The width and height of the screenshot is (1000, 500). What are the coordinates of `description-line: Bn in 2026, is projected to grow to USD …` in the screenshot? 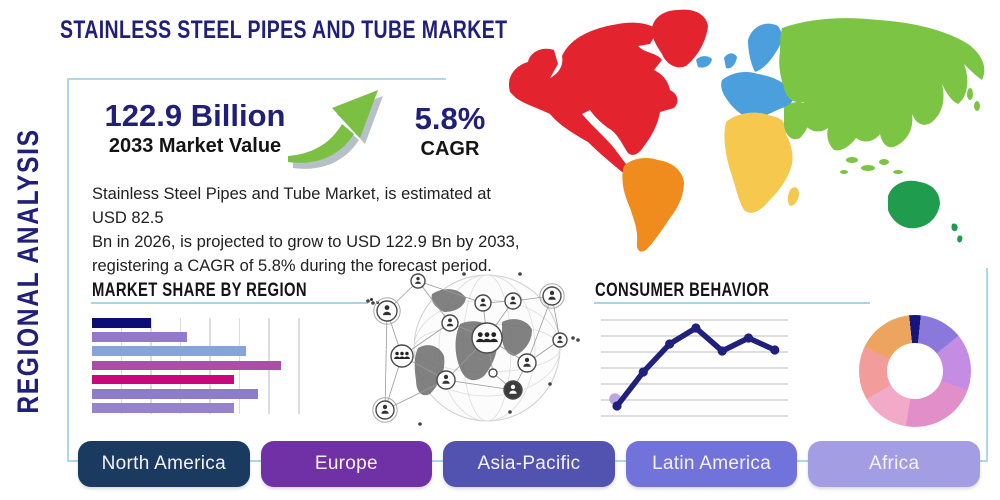 It's located at (306, 241).